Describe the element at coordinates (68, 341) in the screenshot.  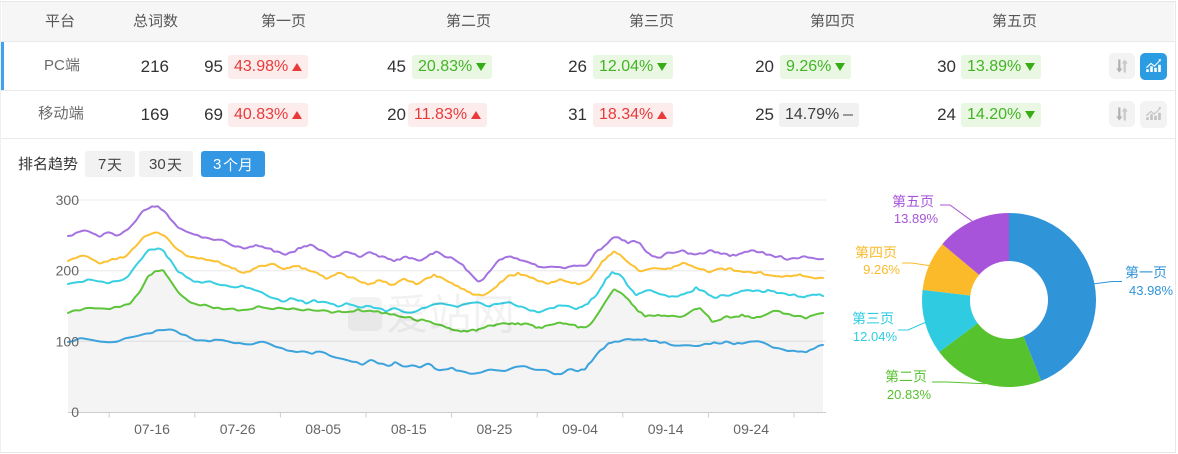
I see `svg-text: 100` at that location.